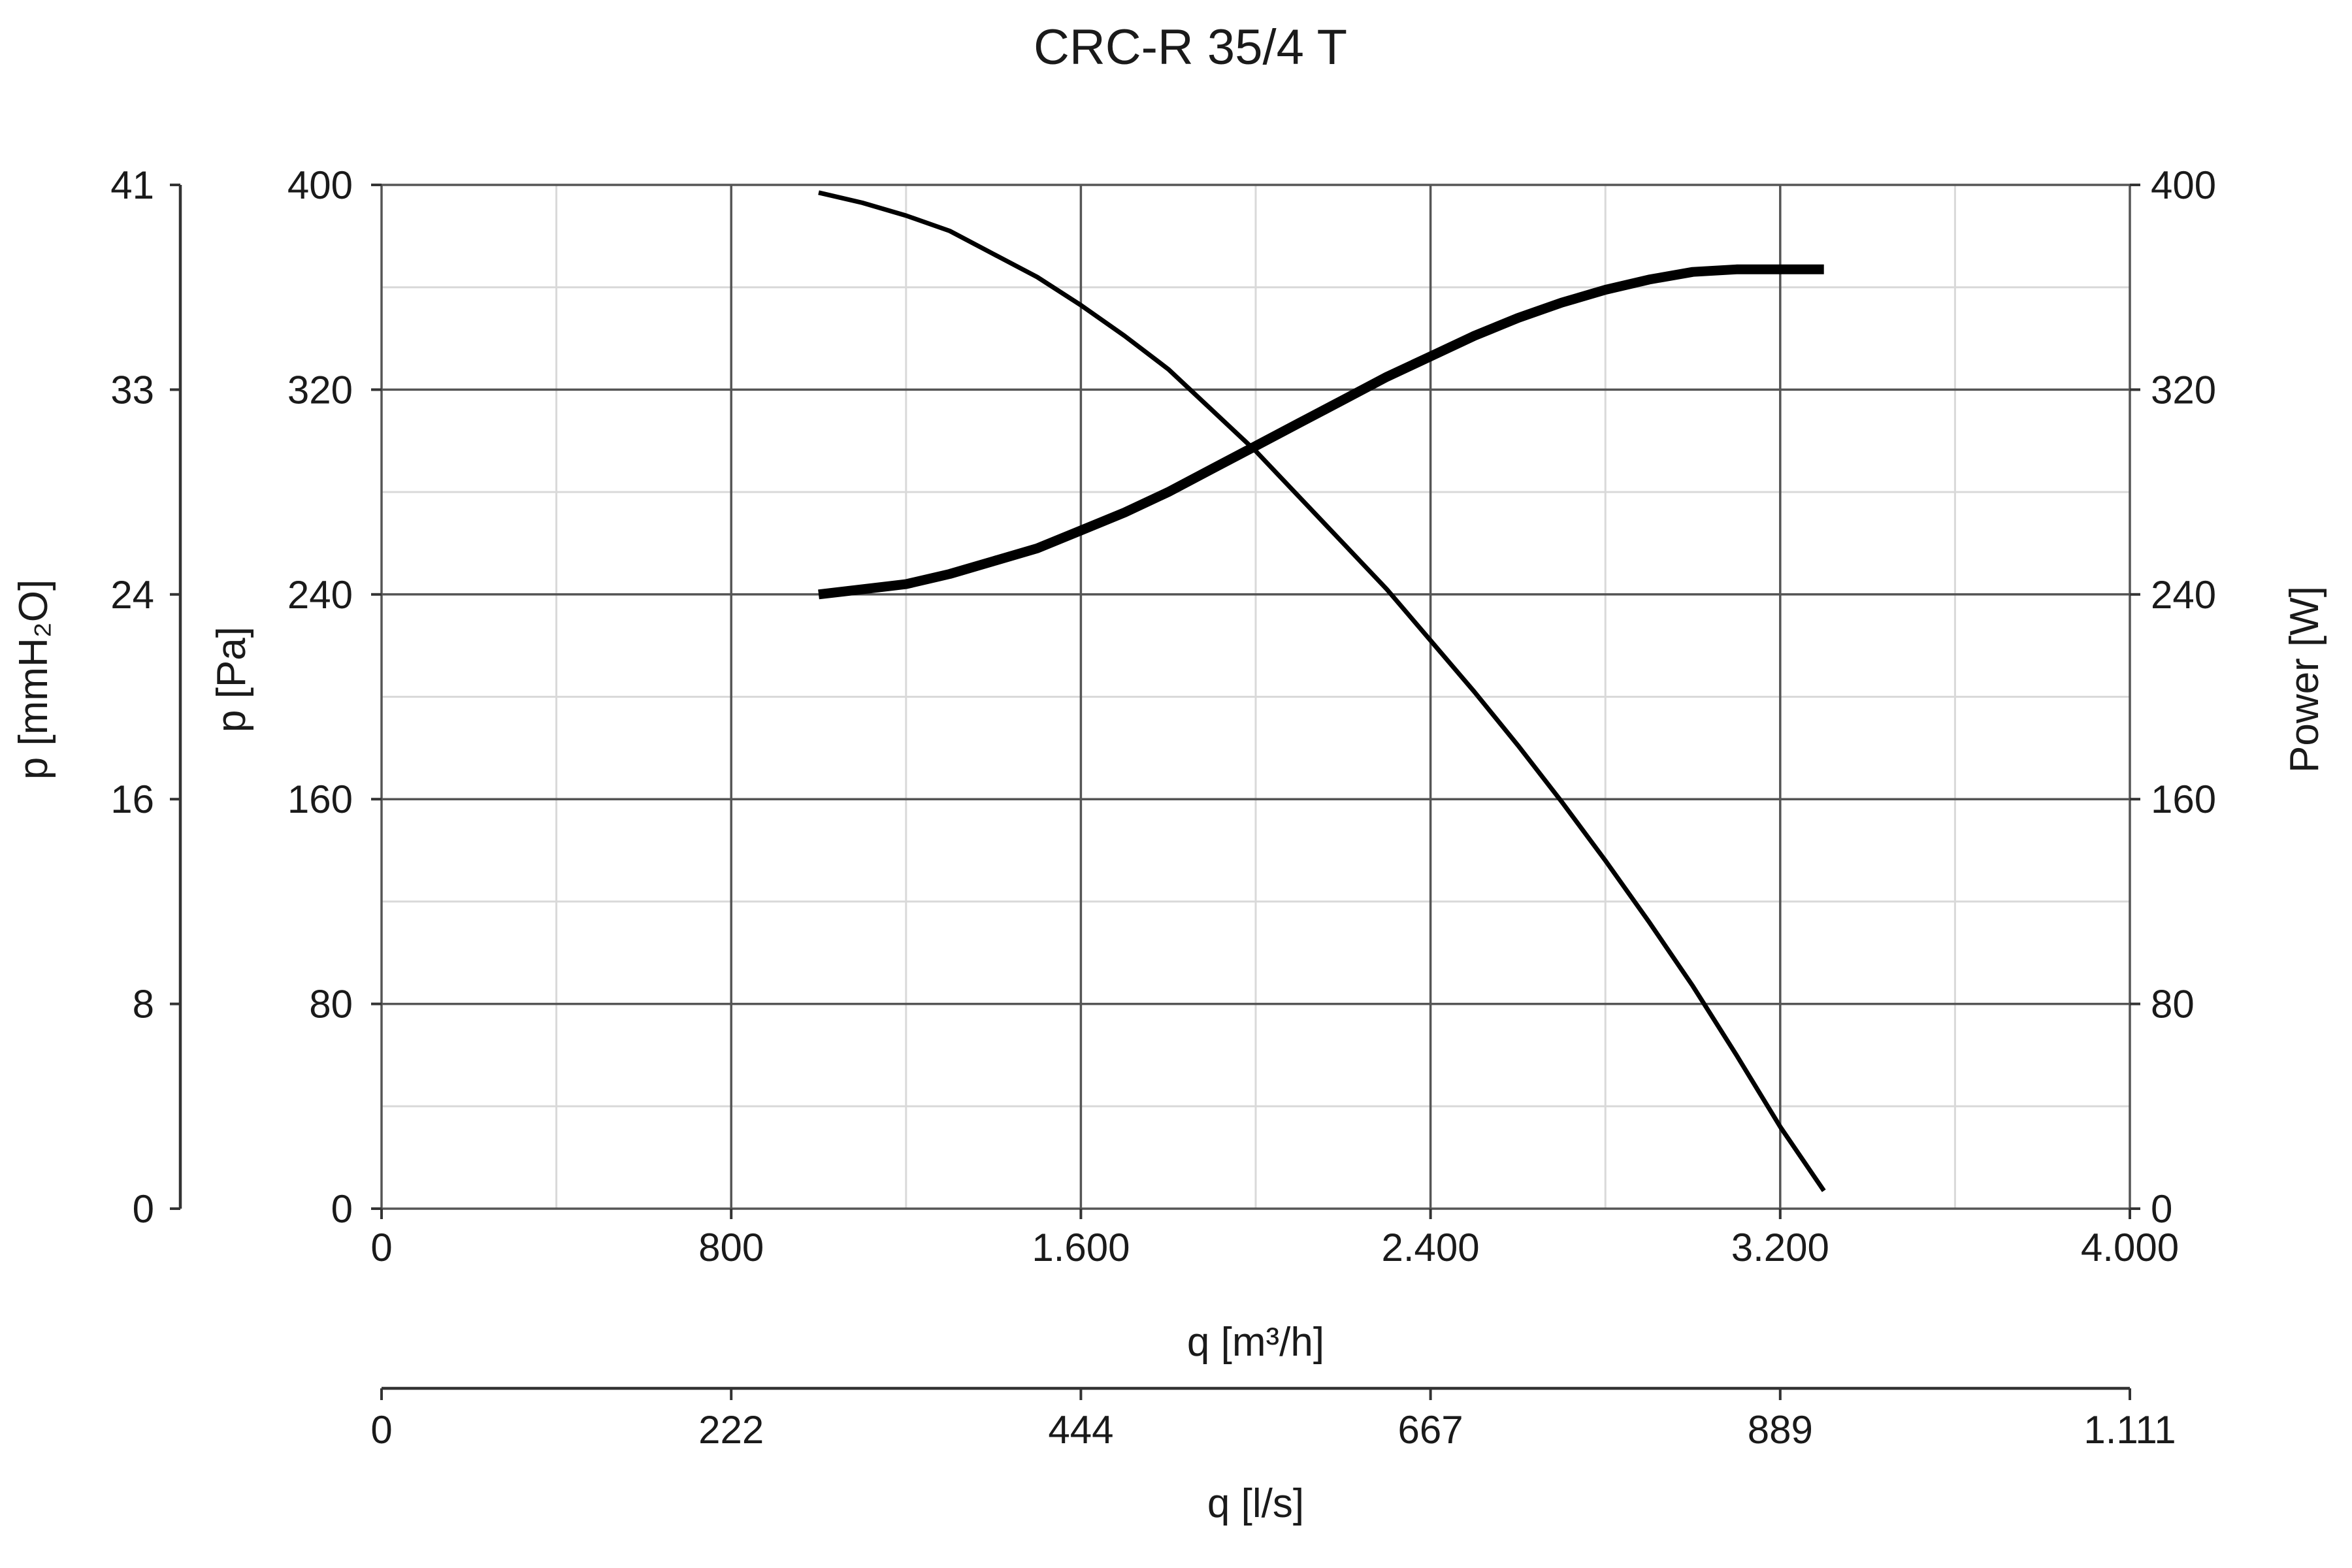 Image resolution: width=2352 pixels, height=1568 pixels. Describe the element at coordinates (1255, 1342) in the screenshot. I see `x-axis-label: q [m³/h]` at that location.